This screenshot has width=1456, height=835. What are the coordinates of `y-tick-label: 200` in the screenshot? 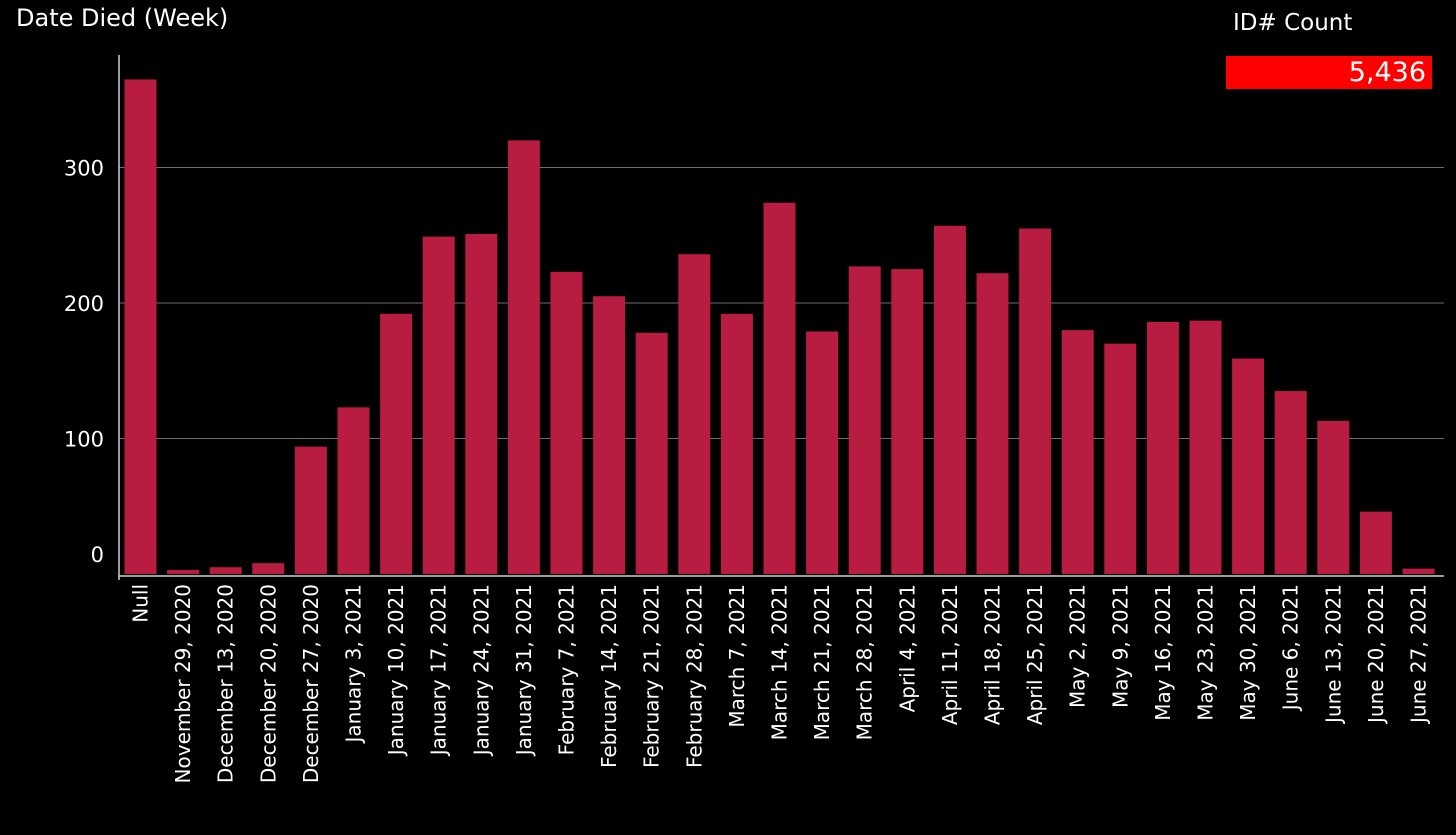 It's located at (84, 304).